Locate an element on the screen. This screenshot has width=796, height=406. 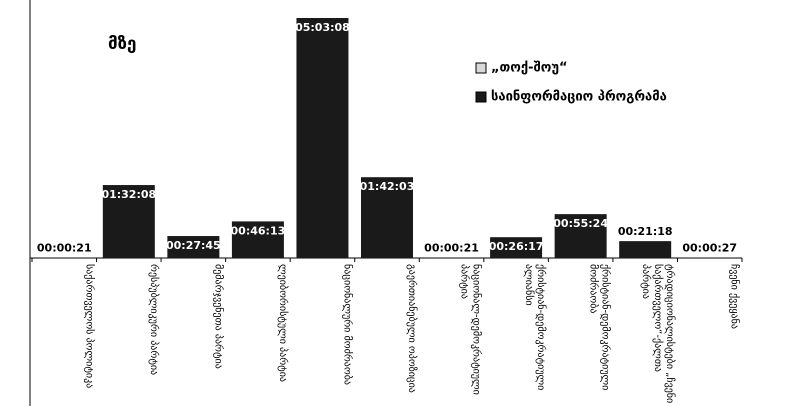
x-tick-label: რესპუბლიკური პარტია is located at coordinates (153, 320).